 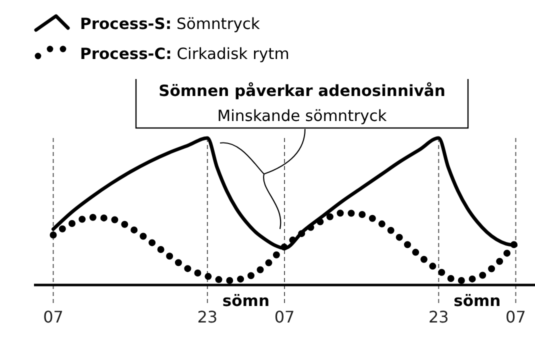 What do you see at coordinates (185, 54) in the screenshot?
I see `legend-label: Process-C: Cirkadisk rytm` at bounding box center [185, 54].